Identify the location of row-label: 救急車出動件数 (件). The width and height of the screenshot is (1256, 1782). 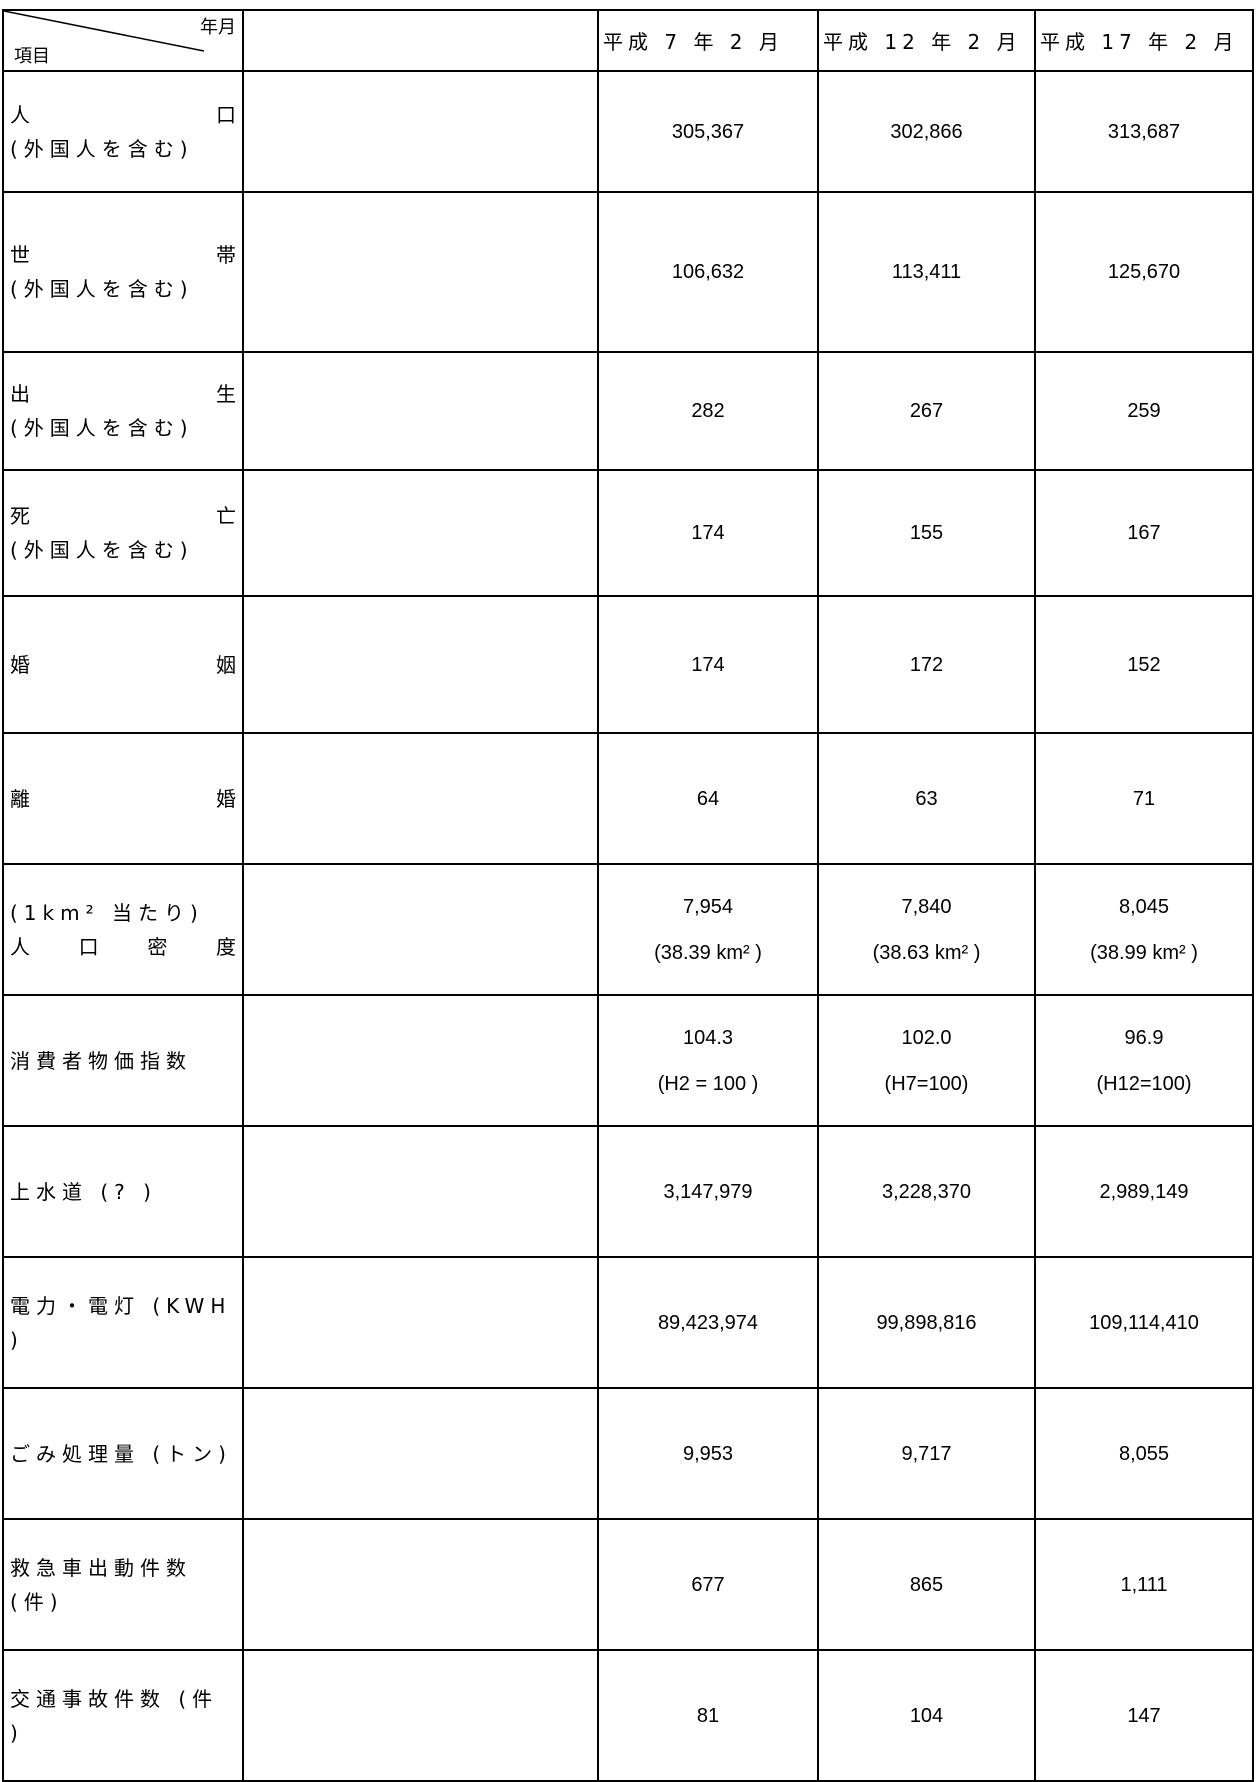
(123, 1584).